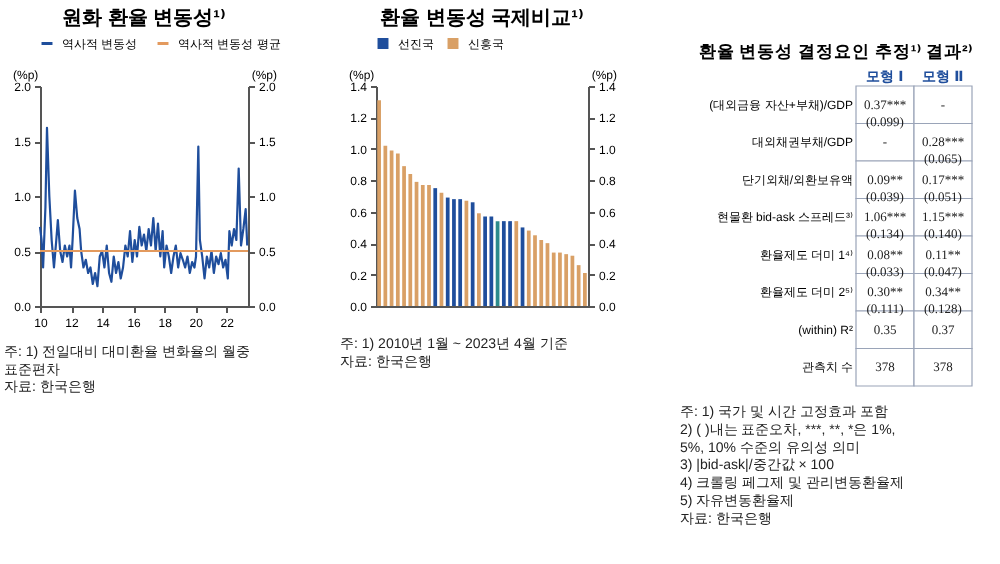 The width and height of the screenshot is (1000, 564). What do you see at coordinates (144, 19) in the screenshot?
I see `chart-title: 원화 환율 변동성¹⁾` at bounding box center [144, 19].